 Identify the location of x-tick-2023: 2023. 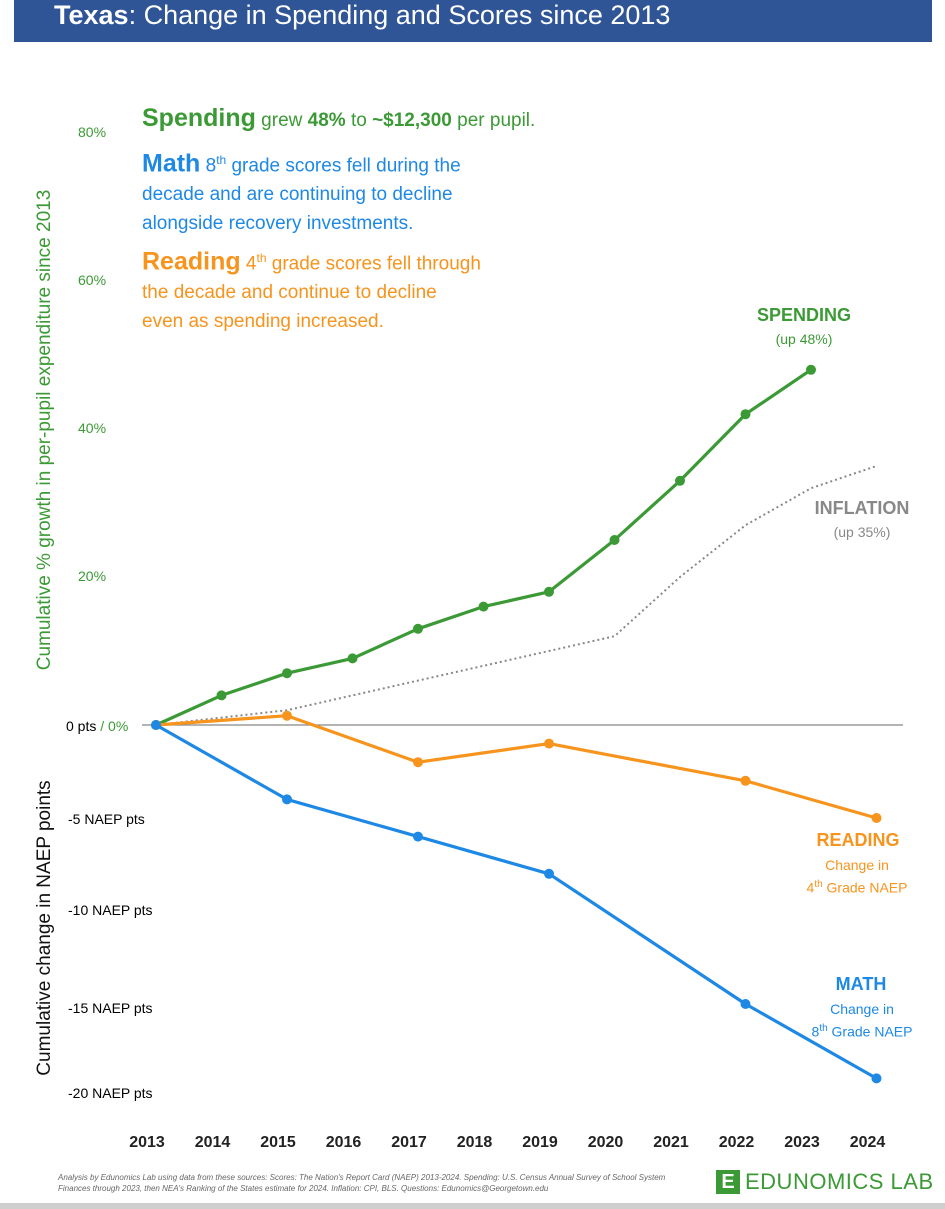
(802, 1142).